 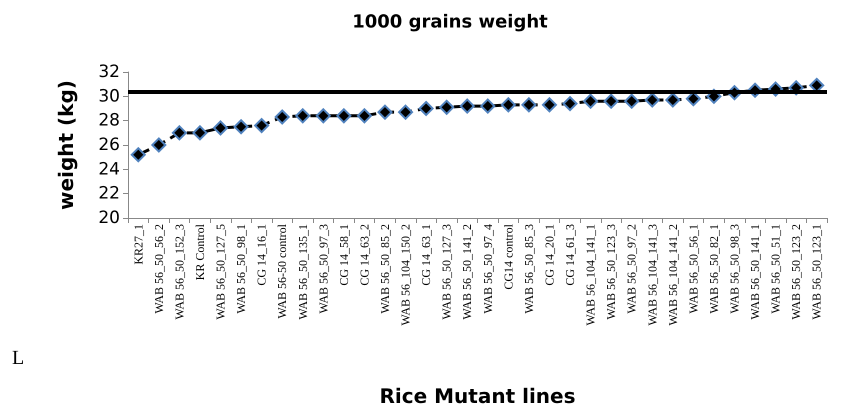 What do you see at coordinates (631, 269) in the screenshot?
I see `x-tick-label: WAB 56_50_97_2` at bounding box center [631, 269].